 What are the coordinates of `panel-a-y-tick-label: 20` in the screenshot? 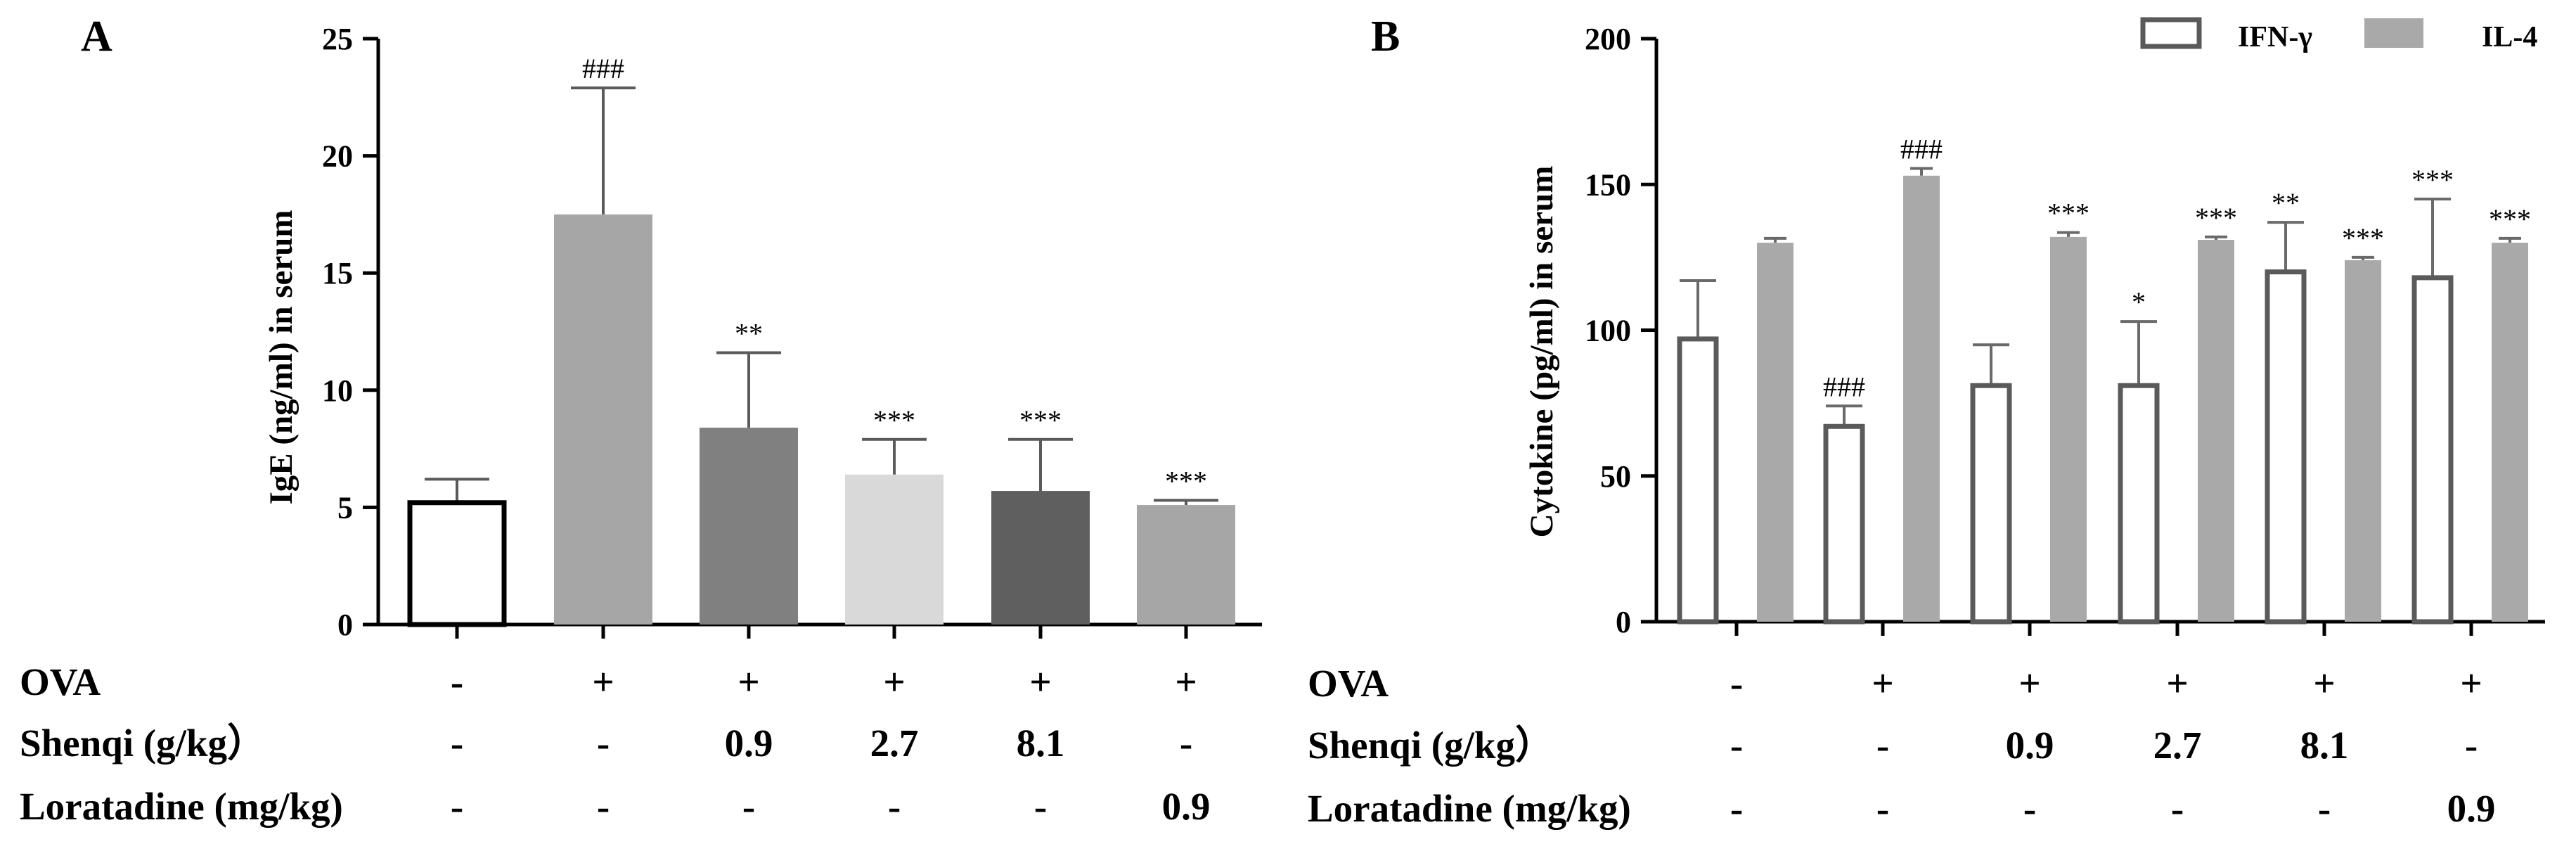 It's located at (337, 156).